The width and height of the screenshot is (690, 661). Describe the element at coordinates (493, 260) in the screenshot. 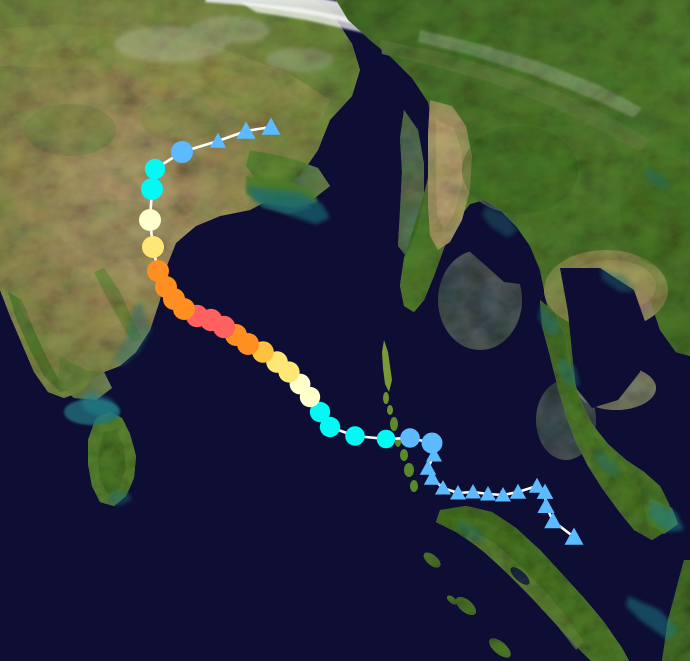

I see `gulf-of-martaban` at that location.